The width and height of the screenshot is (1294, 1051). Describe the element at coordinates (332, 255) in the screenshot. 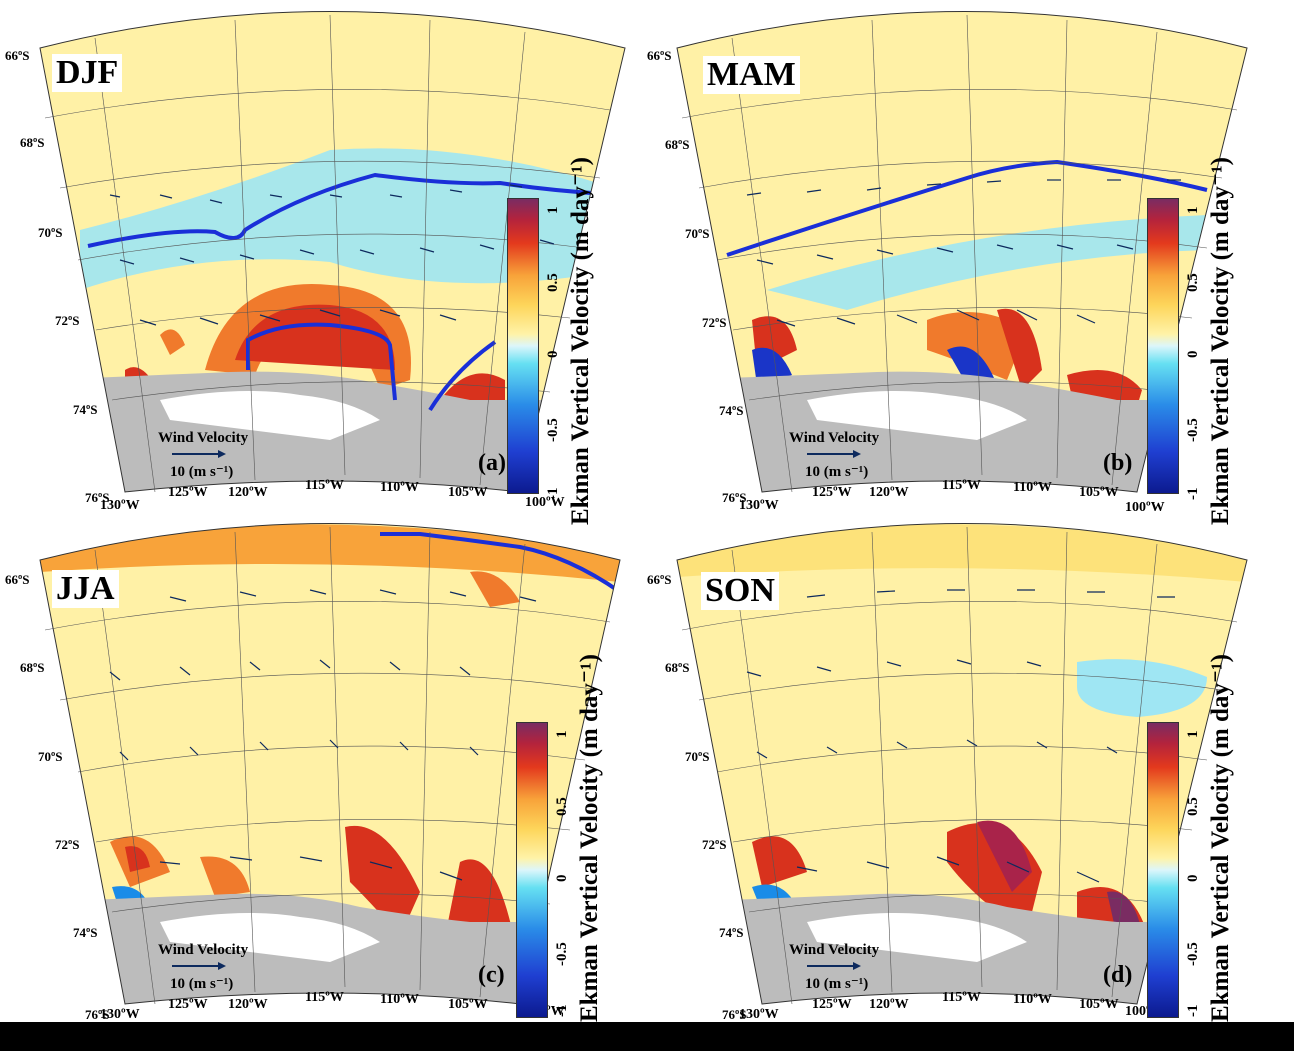

I see `wind-vectors-djf` at that location.